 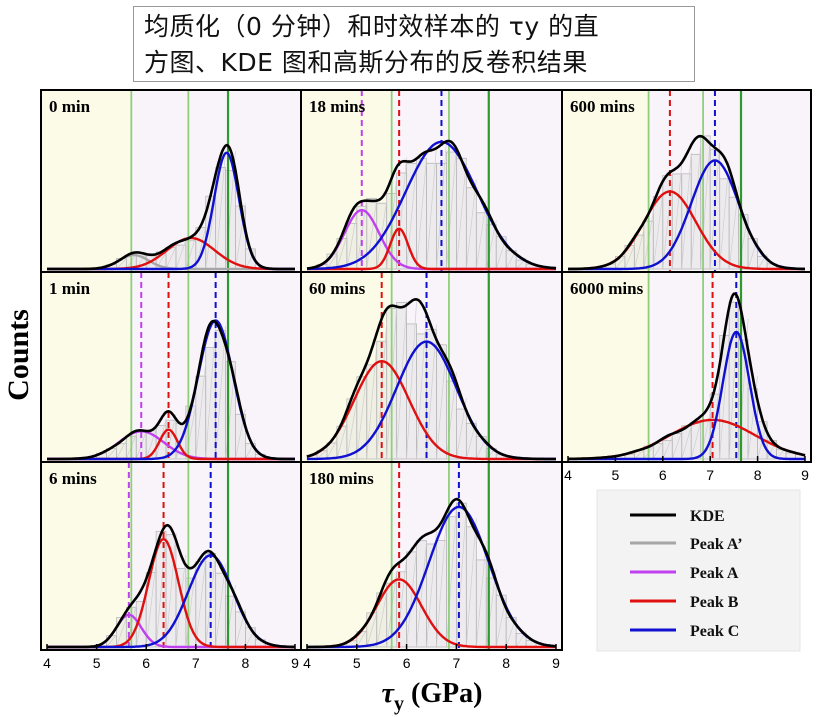 What do you see at coordinates (389, 693) in the screenshot?
I see `x-axis-symbol: τ` at bounding box center [389, 693].